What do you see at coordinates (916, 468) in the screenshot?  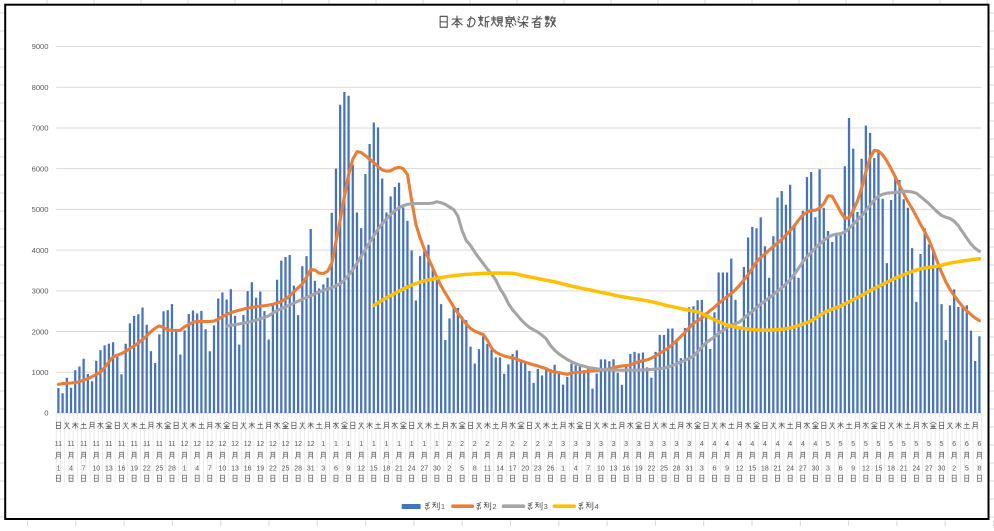 I see `svg-text: 24` at bounding box center [916, 468].